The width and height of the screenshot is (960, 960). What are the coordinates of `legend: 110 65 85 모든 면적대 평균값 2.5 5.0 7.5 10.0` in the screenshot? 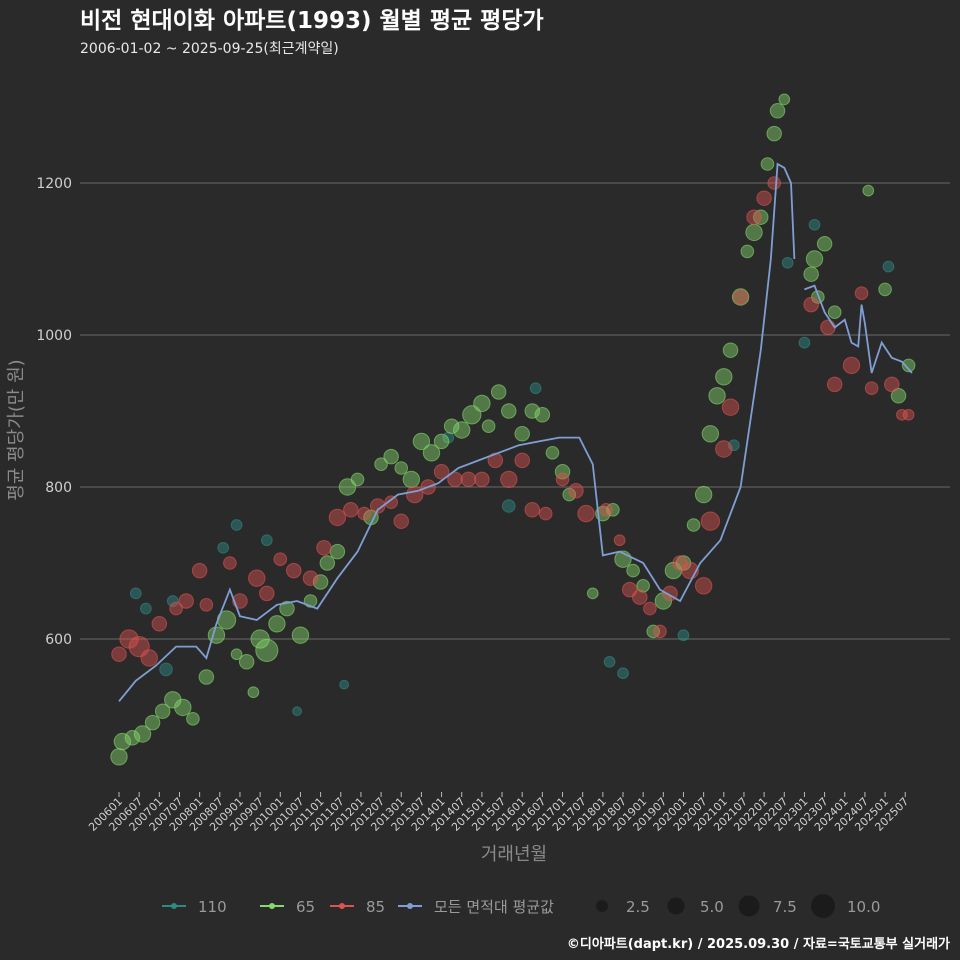 It's located at (521, 906).